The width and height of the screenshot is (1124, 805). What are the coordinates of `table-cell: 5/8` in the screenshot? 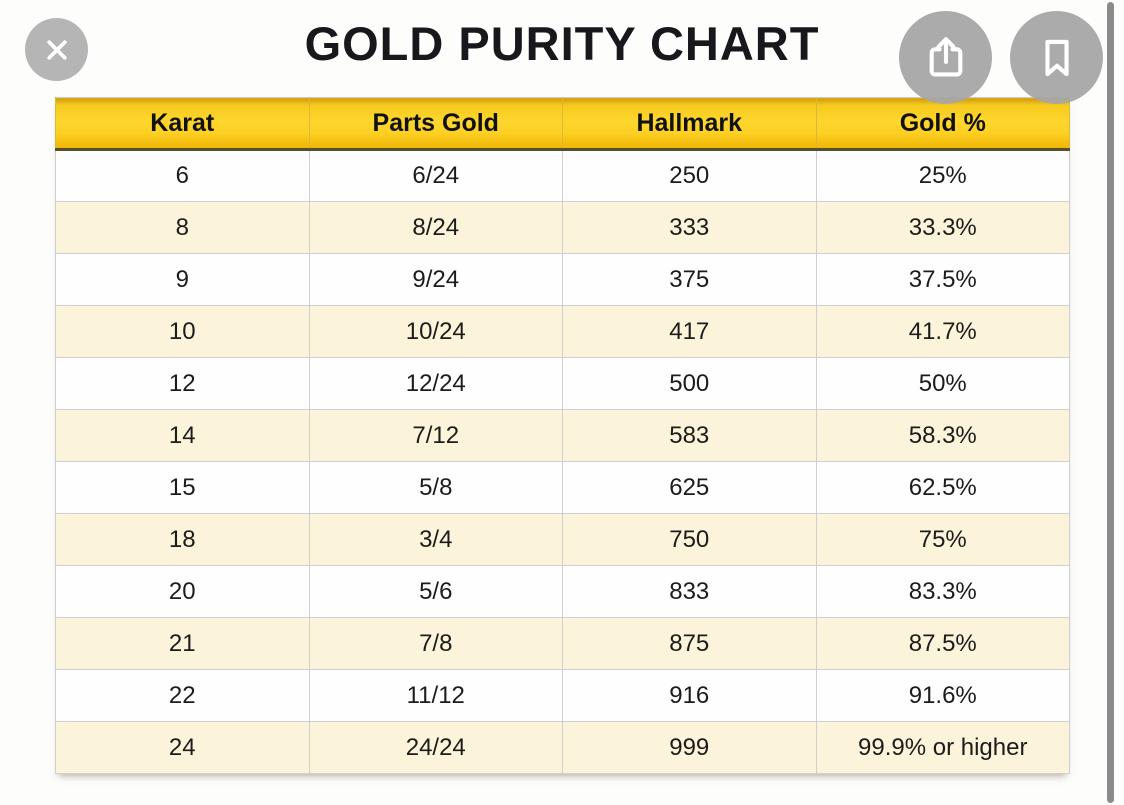 It's located at (435, 487).